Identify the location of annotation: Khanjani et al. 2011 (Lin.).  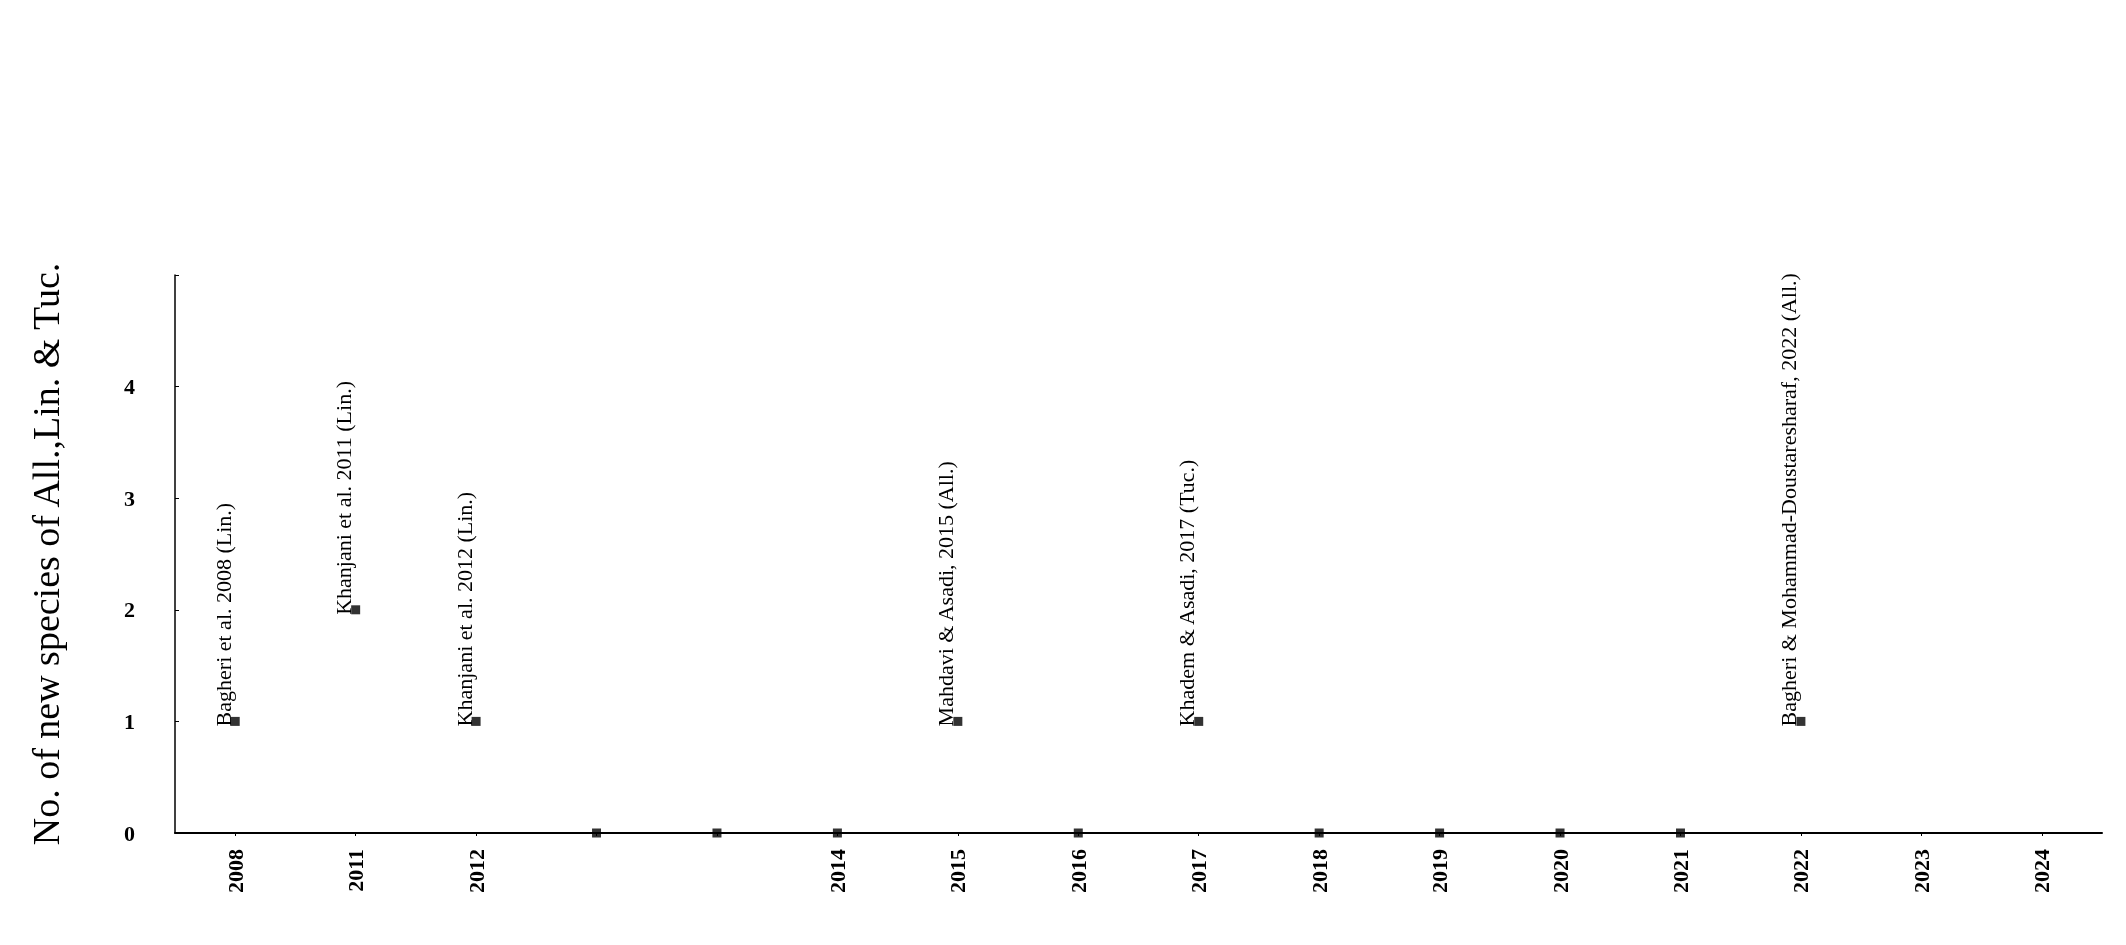
(344, 498).